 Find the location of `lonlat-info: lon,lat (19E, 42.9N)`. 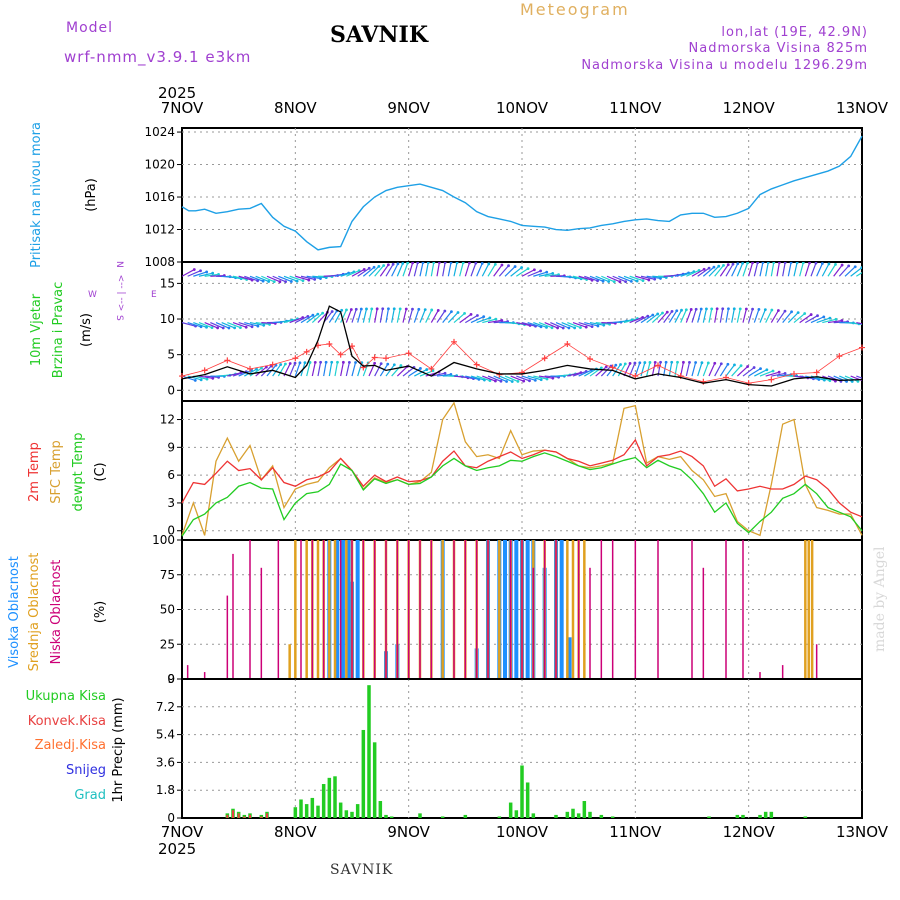

lonlat-info: lon,lat (19E, 42.9N) is located at coordinates (794, 32).